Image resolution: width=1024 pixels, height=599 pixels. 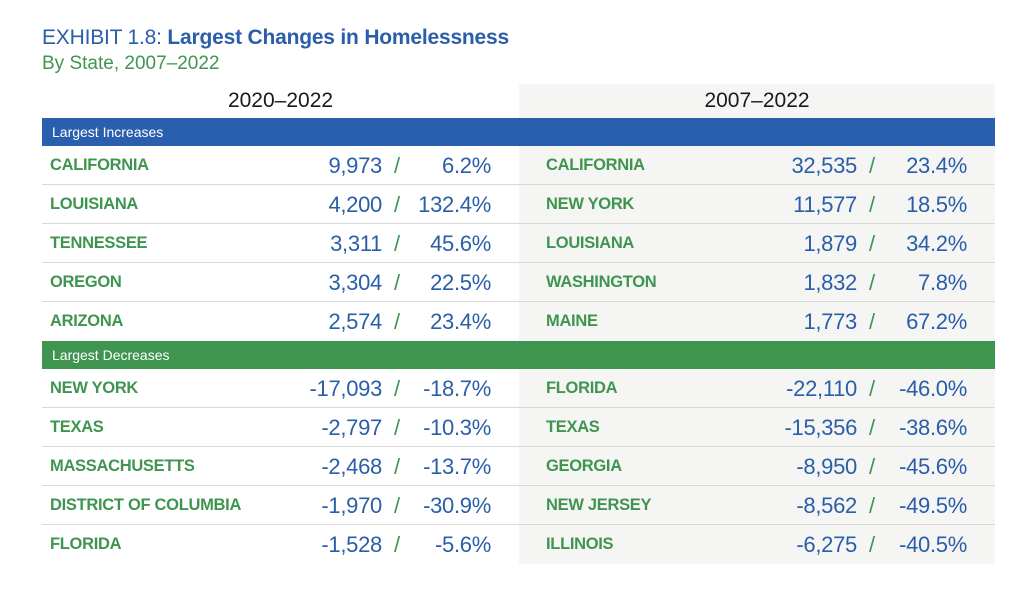 I want to click on change-percent: -45.6%, so click(x=933, y=466).